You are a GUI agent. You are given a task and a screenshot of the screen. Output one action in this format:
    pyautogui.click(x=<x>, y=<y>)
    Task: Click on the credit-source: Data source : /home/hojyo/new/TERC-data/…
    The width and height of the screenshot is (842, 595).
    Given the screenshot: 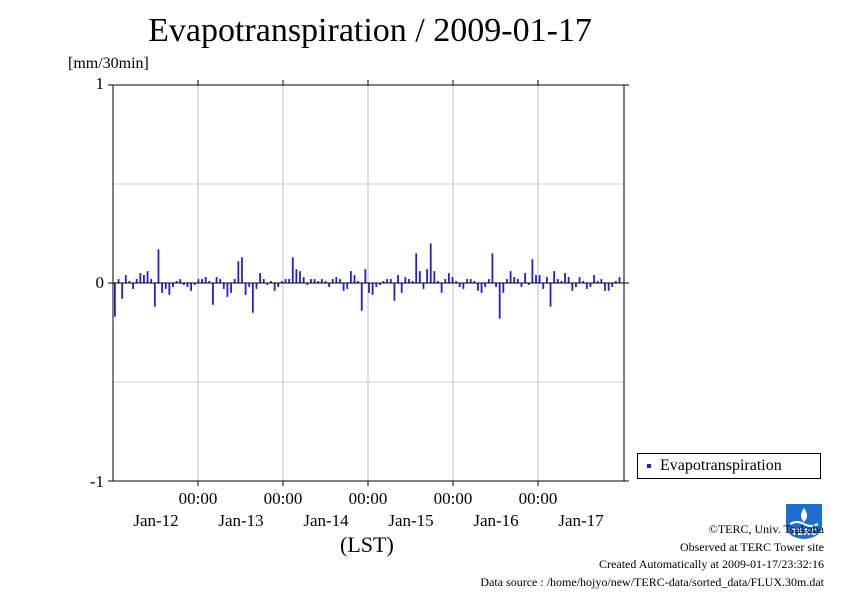 What is the action you would take?
    pyautogui.click(x=652, y=581)
    